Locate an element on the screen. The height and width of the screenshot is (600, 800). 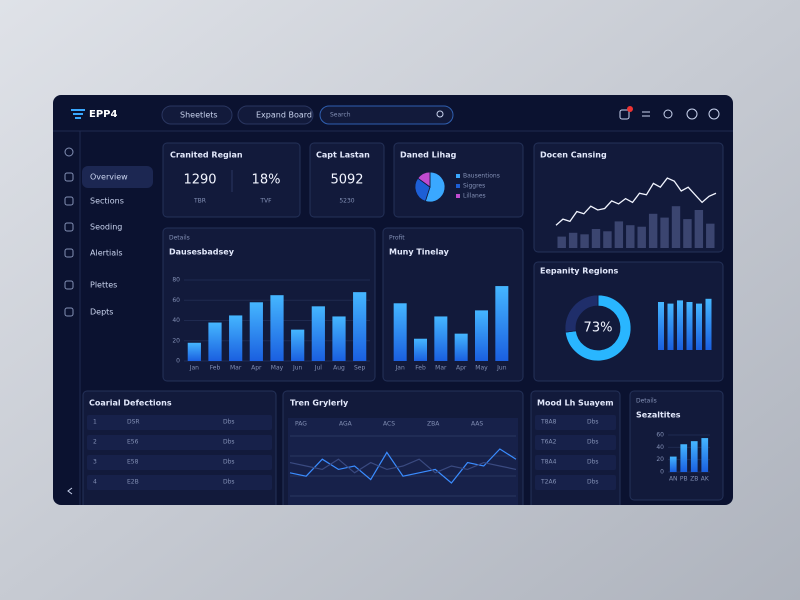
nav-item: Overview is located at coordinates (109, 177).